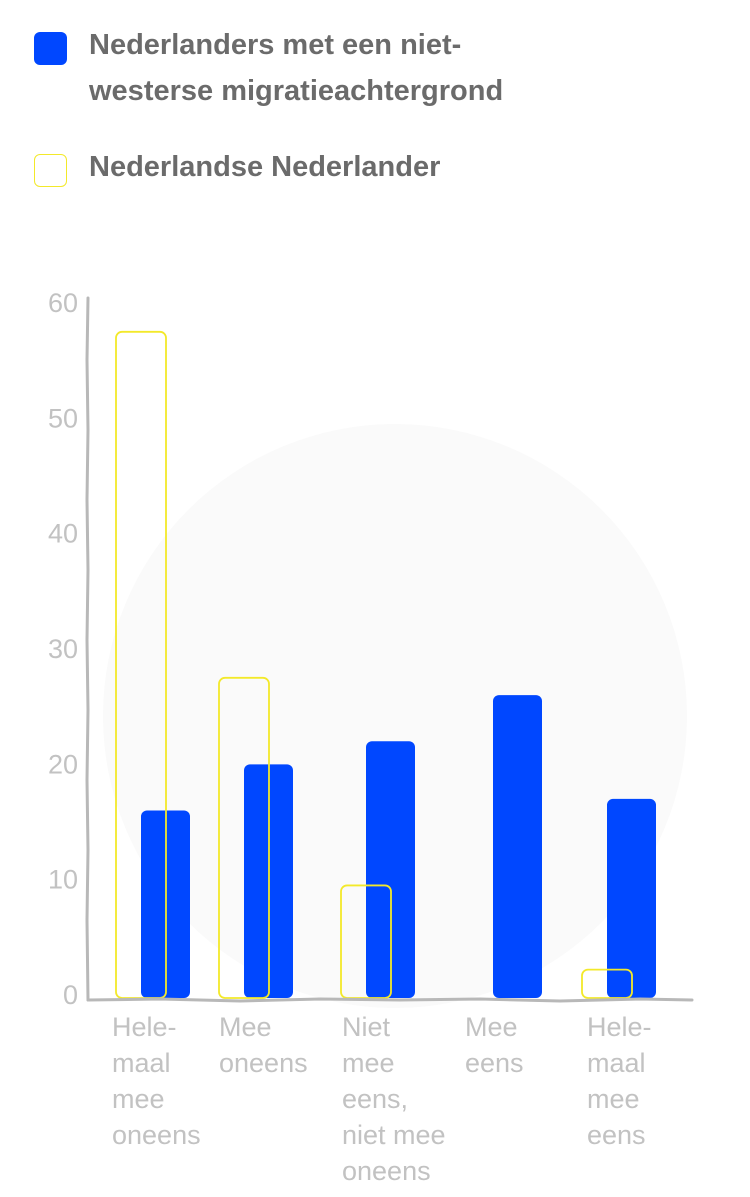  I want to click on legend-item-dutch: Nederlandse Nederlander, so click(384, 167).